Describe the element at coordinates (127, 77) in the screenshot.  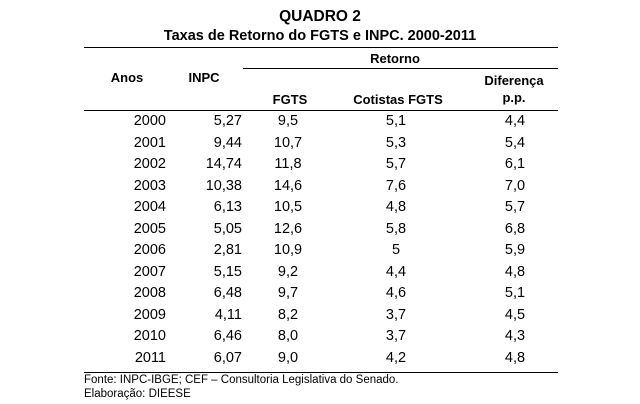
I see `header-anos: Anos` at that location.